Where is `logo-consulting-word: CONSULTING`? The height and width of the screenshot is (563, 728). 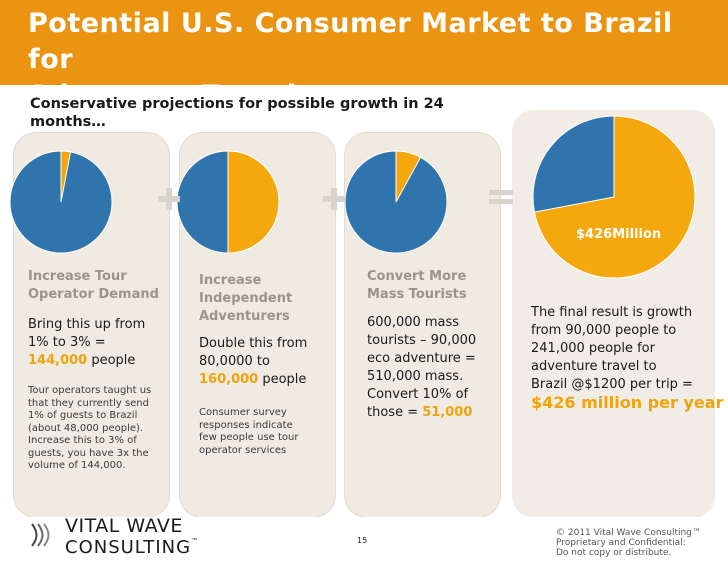 logo-consulting-word: CONSULTING is located at coordinates (128, 547).